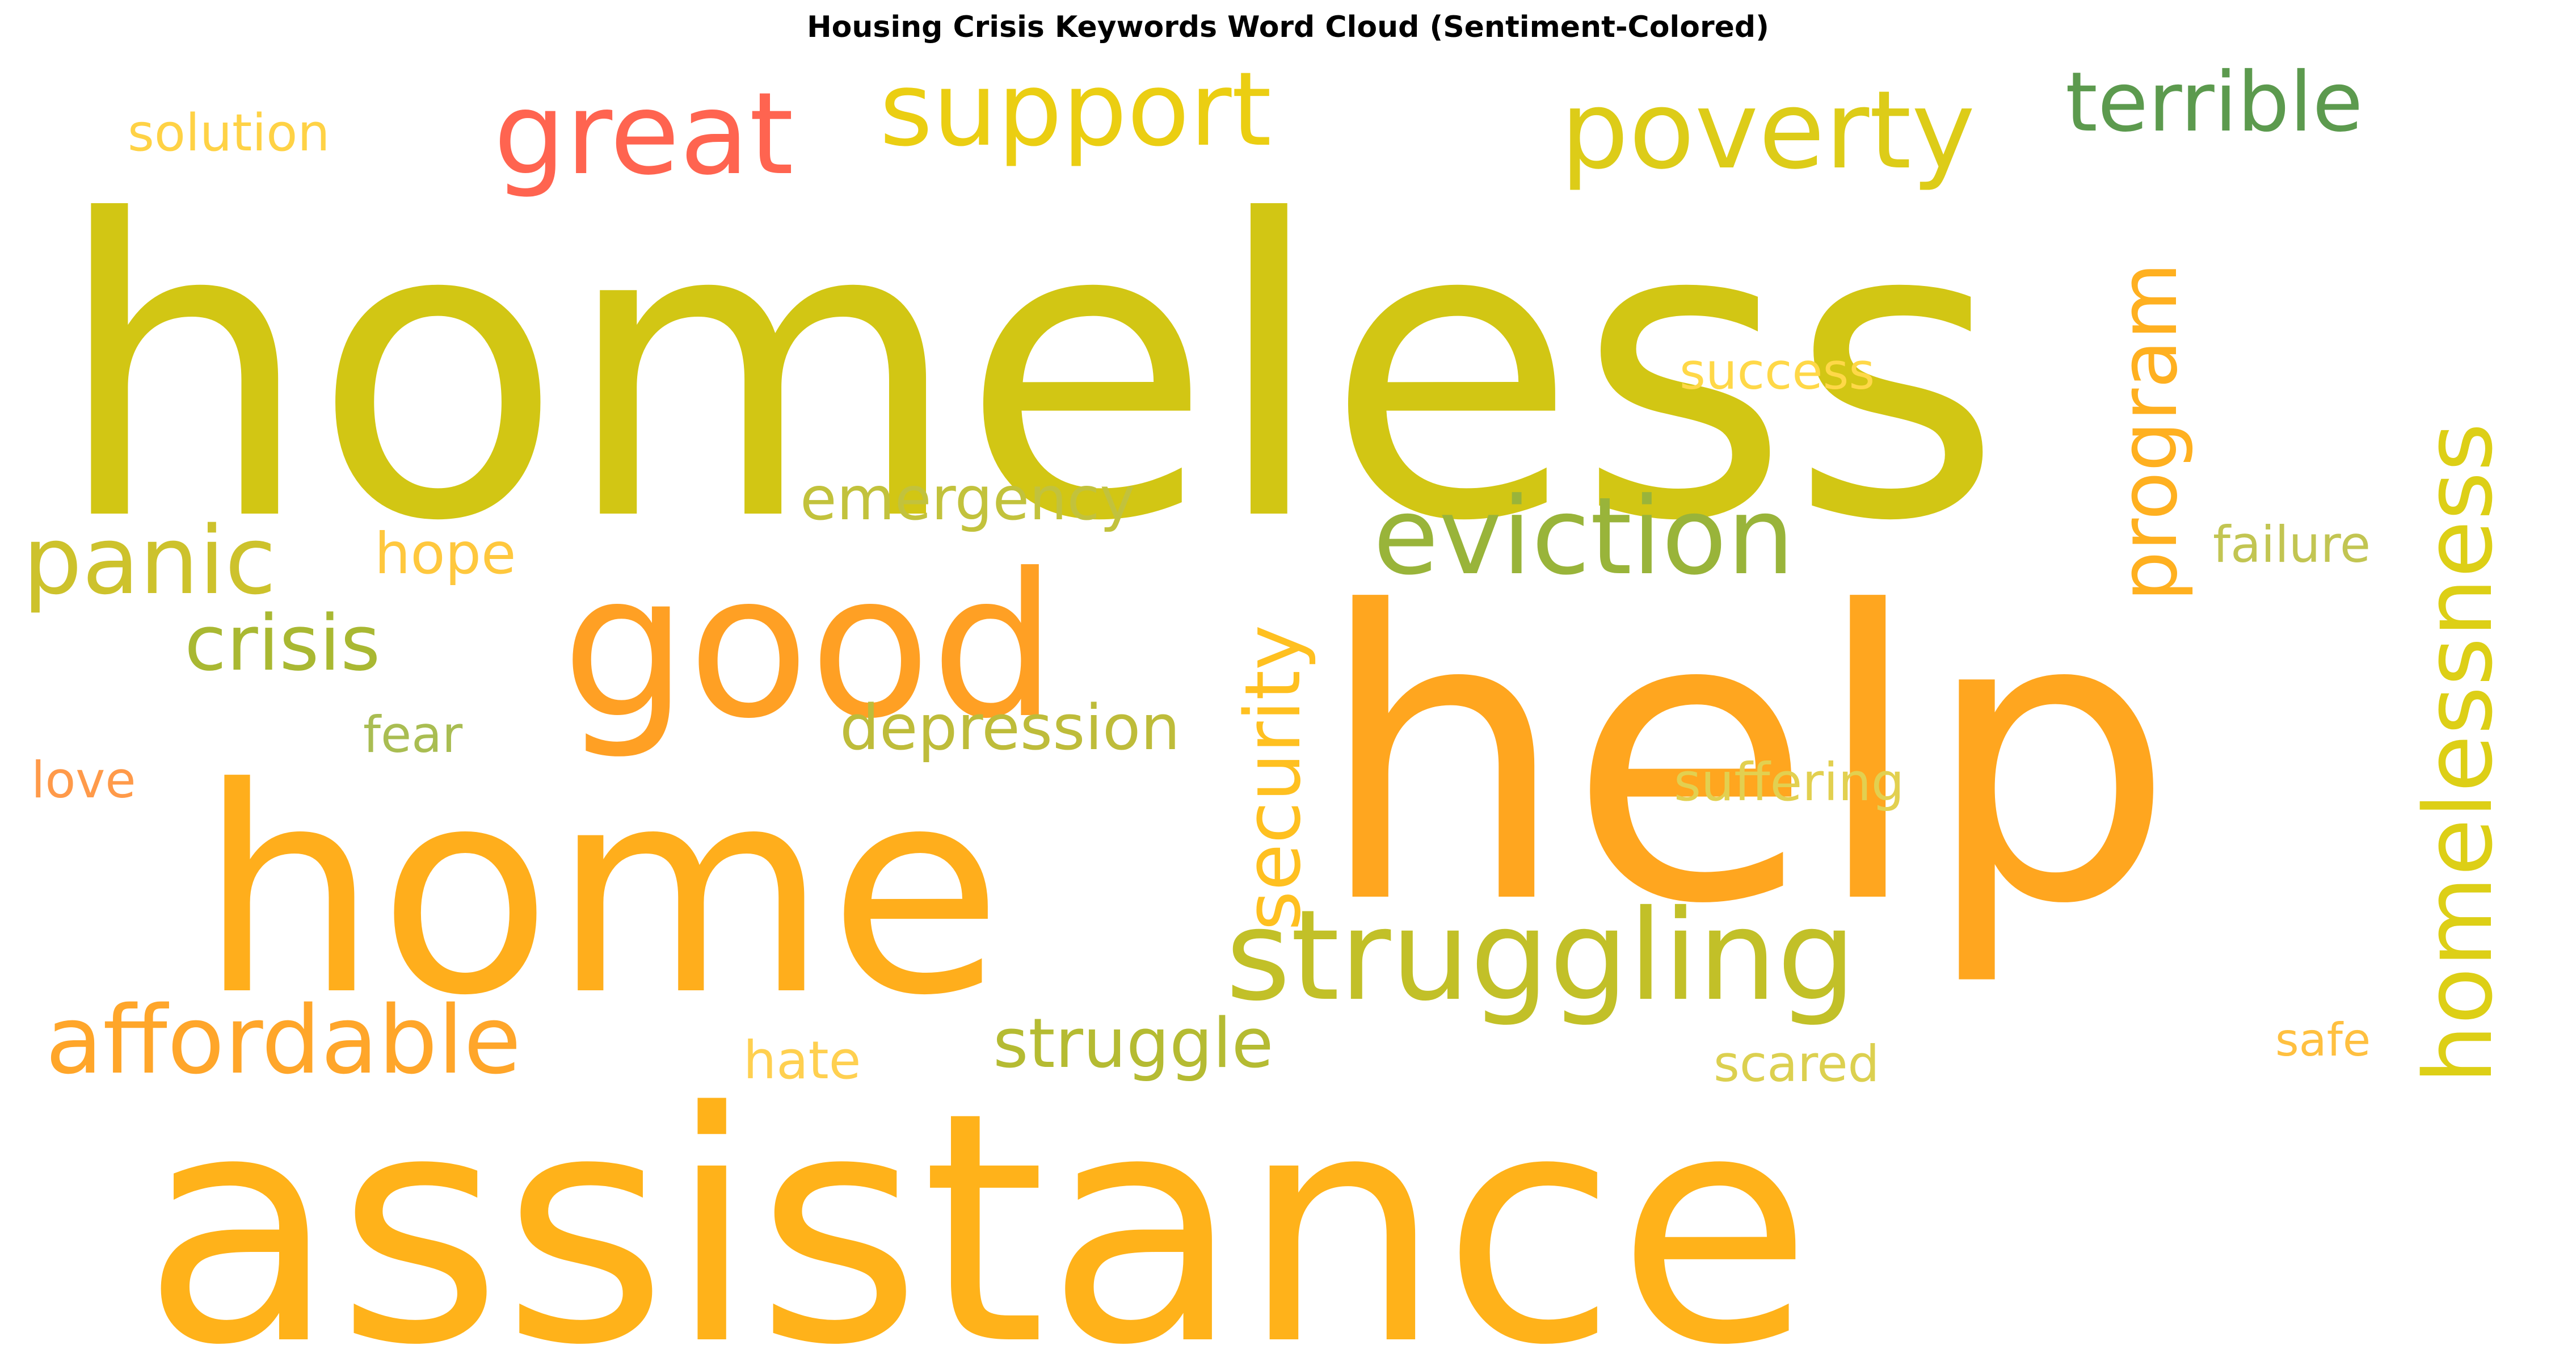 This screenshot has width=2576, height=1345. I want to click on word-suffering: suffering, so click(1789, 782).